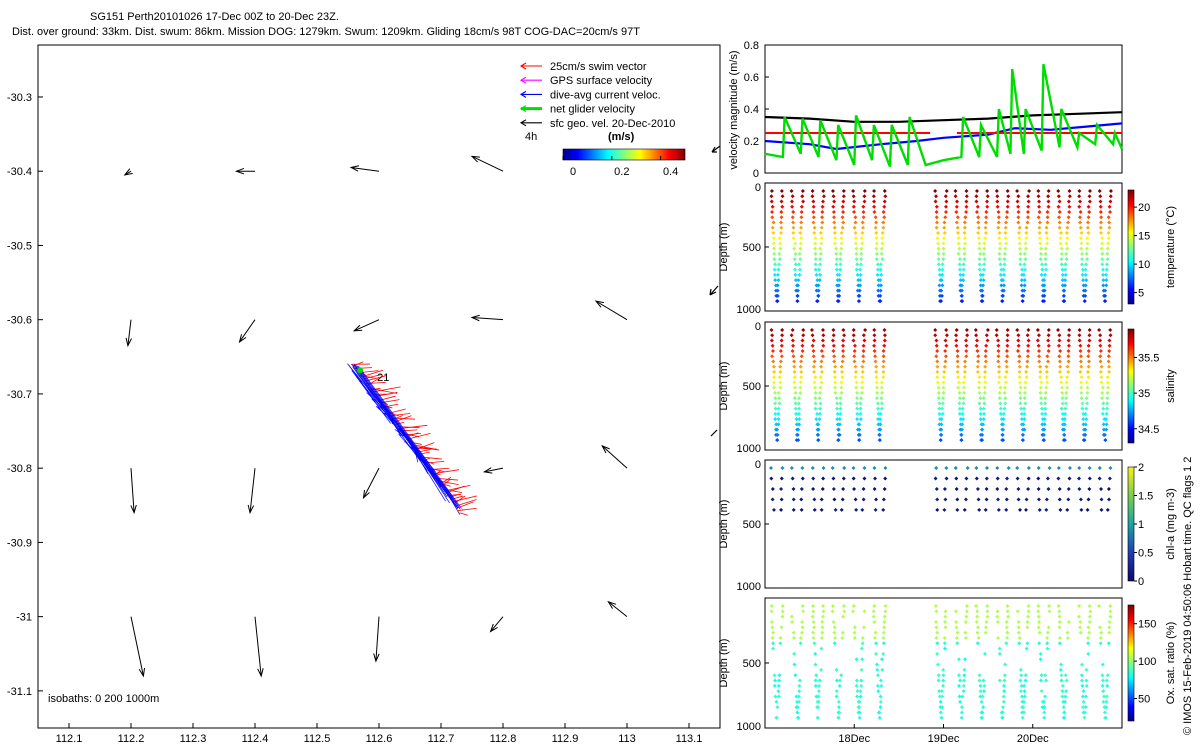  What do you see at coordinates (1144, 394) in the screenshot?
I see `salinity-section-colorbar-tick-label: 35` at bounding box center [1144, 394].